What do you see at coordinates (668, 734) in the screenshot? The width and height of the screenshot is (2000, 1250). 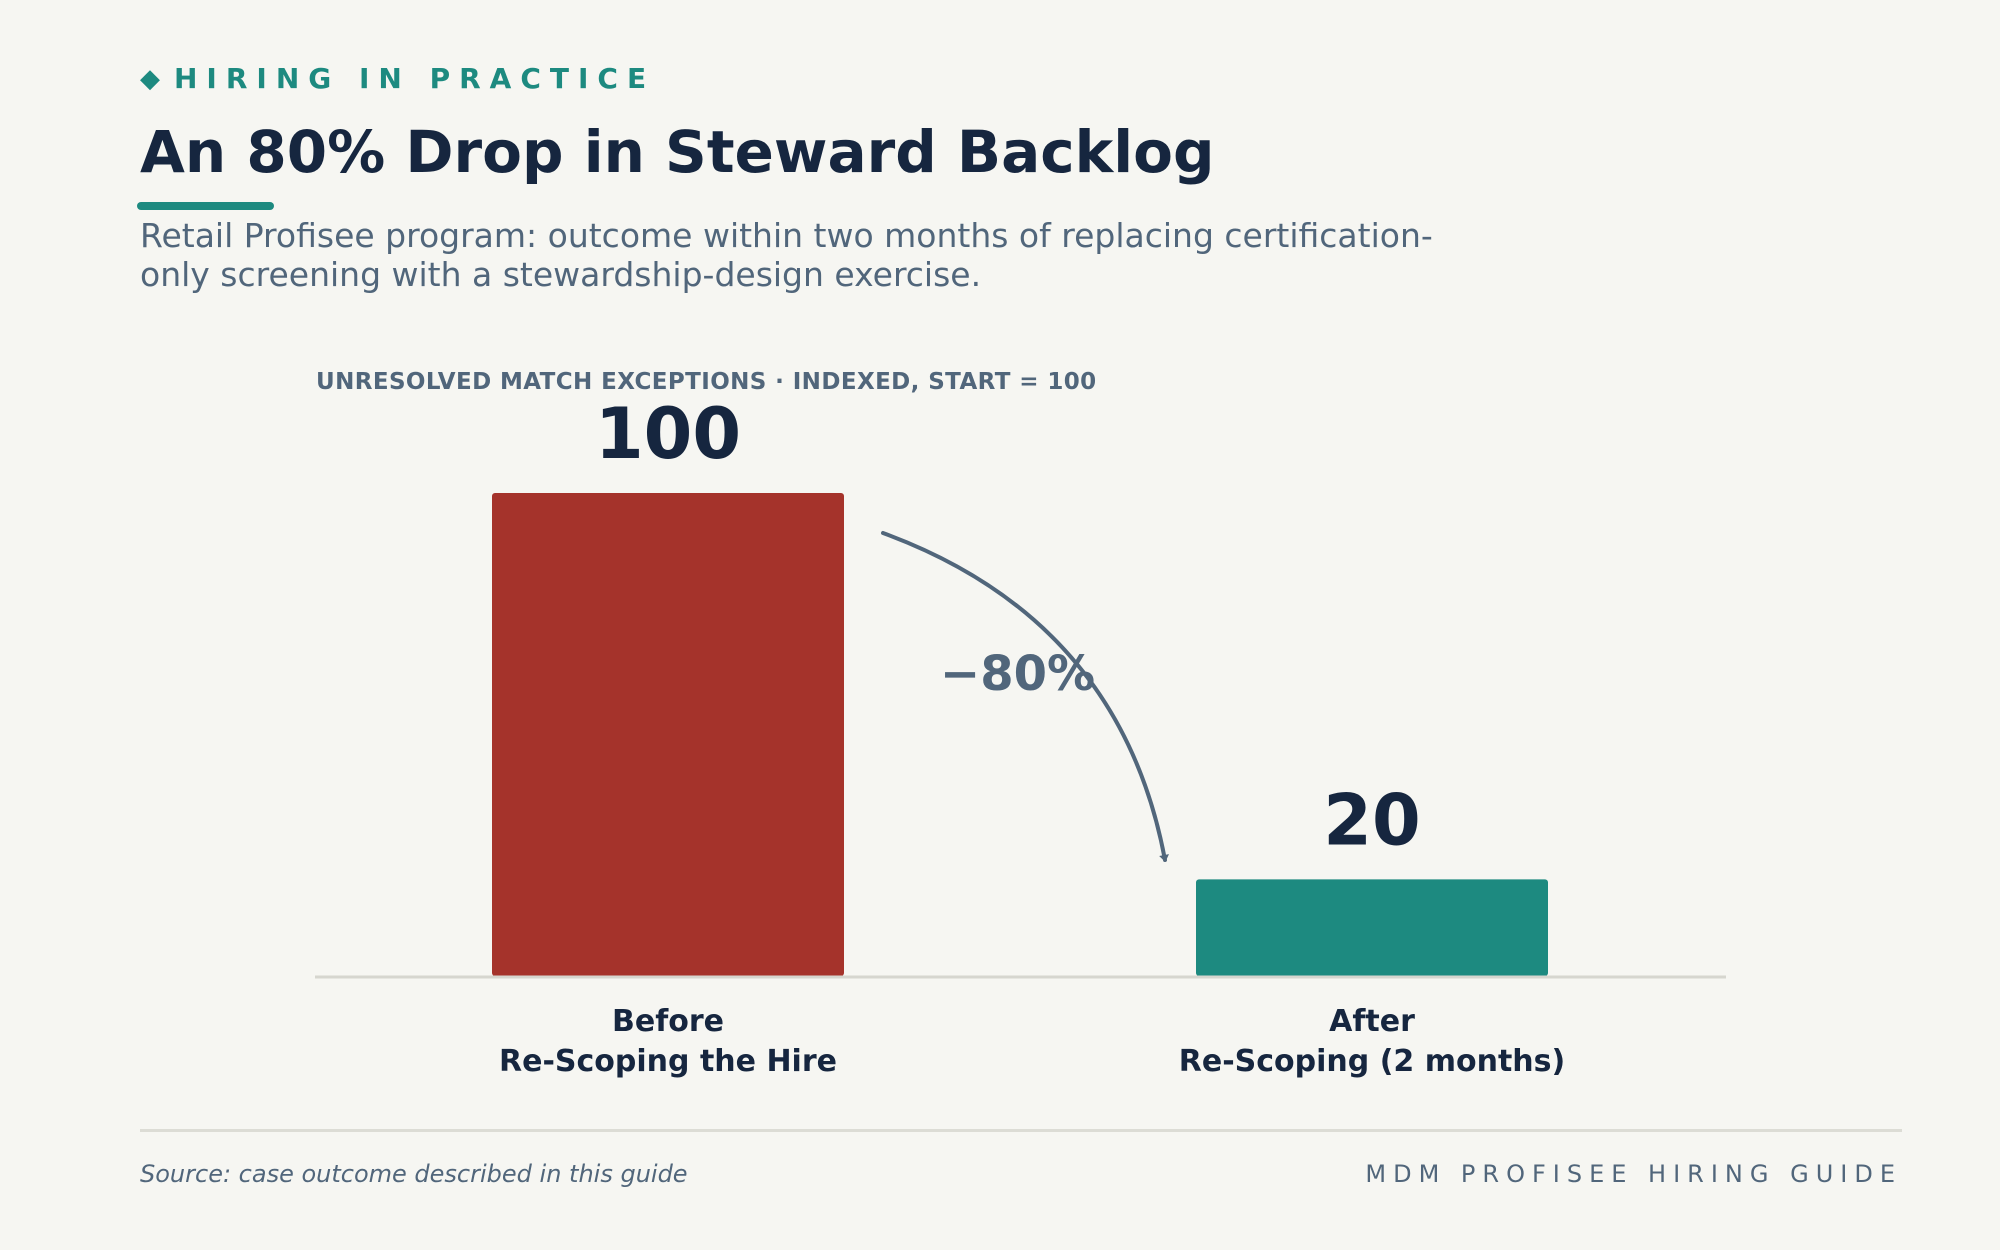 I see `bar-before` at bounding box center [668, 734].